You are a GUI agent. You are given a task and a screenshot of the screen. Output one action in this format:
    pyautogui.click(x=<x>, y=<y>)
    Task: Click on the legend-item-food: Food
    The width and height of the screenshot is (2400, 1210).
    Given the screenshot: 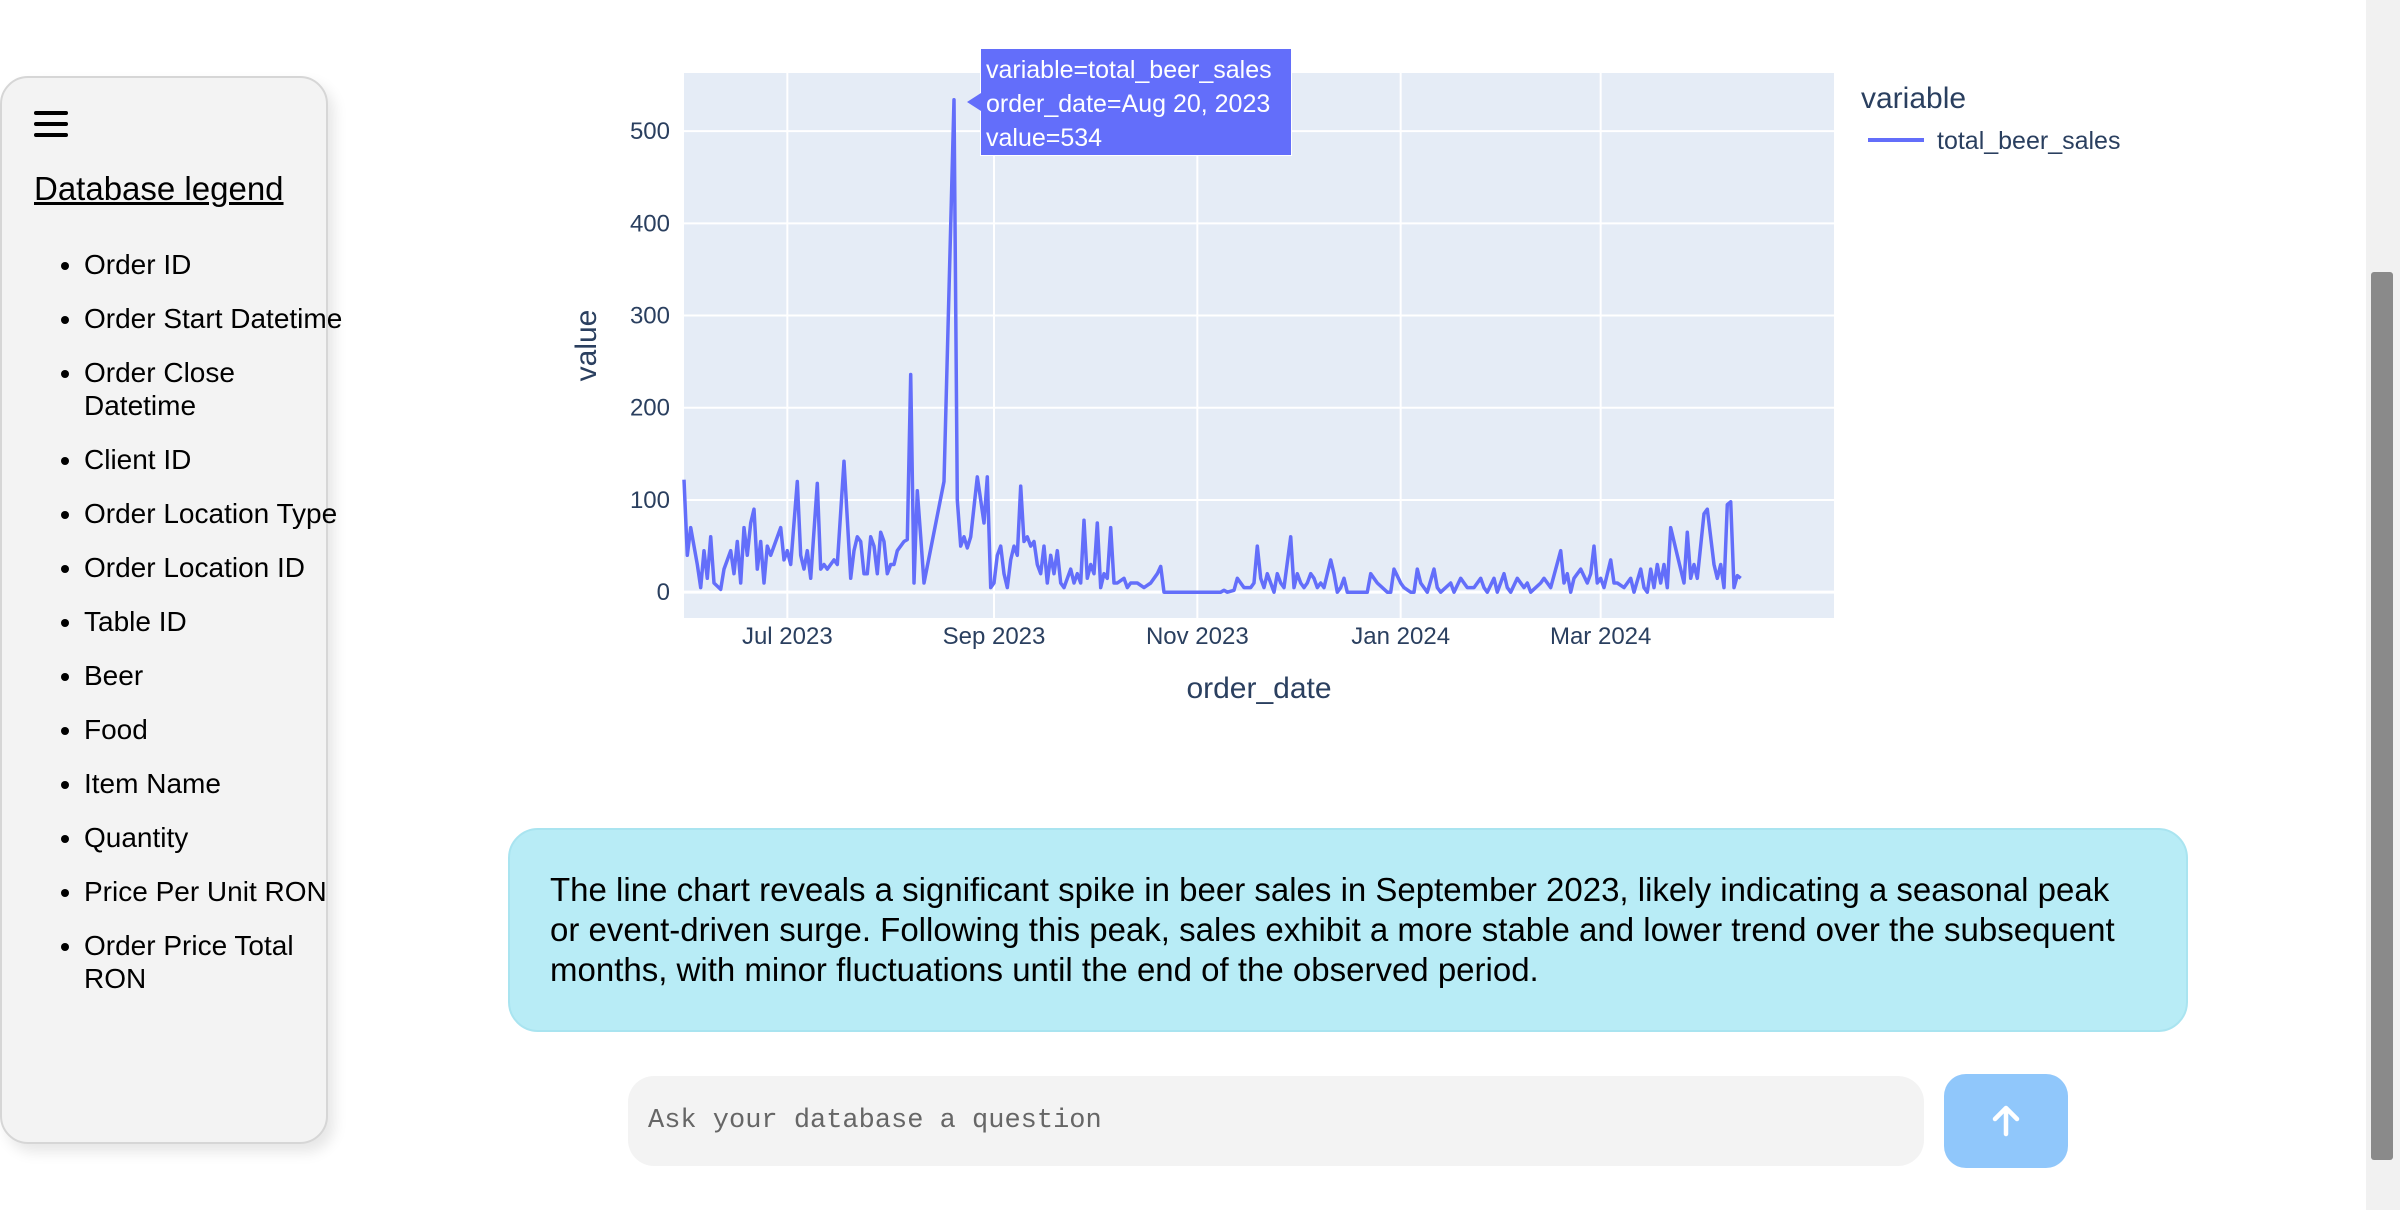 What is the action you would take?
    pyautogui.click(x=219, y=729)
    